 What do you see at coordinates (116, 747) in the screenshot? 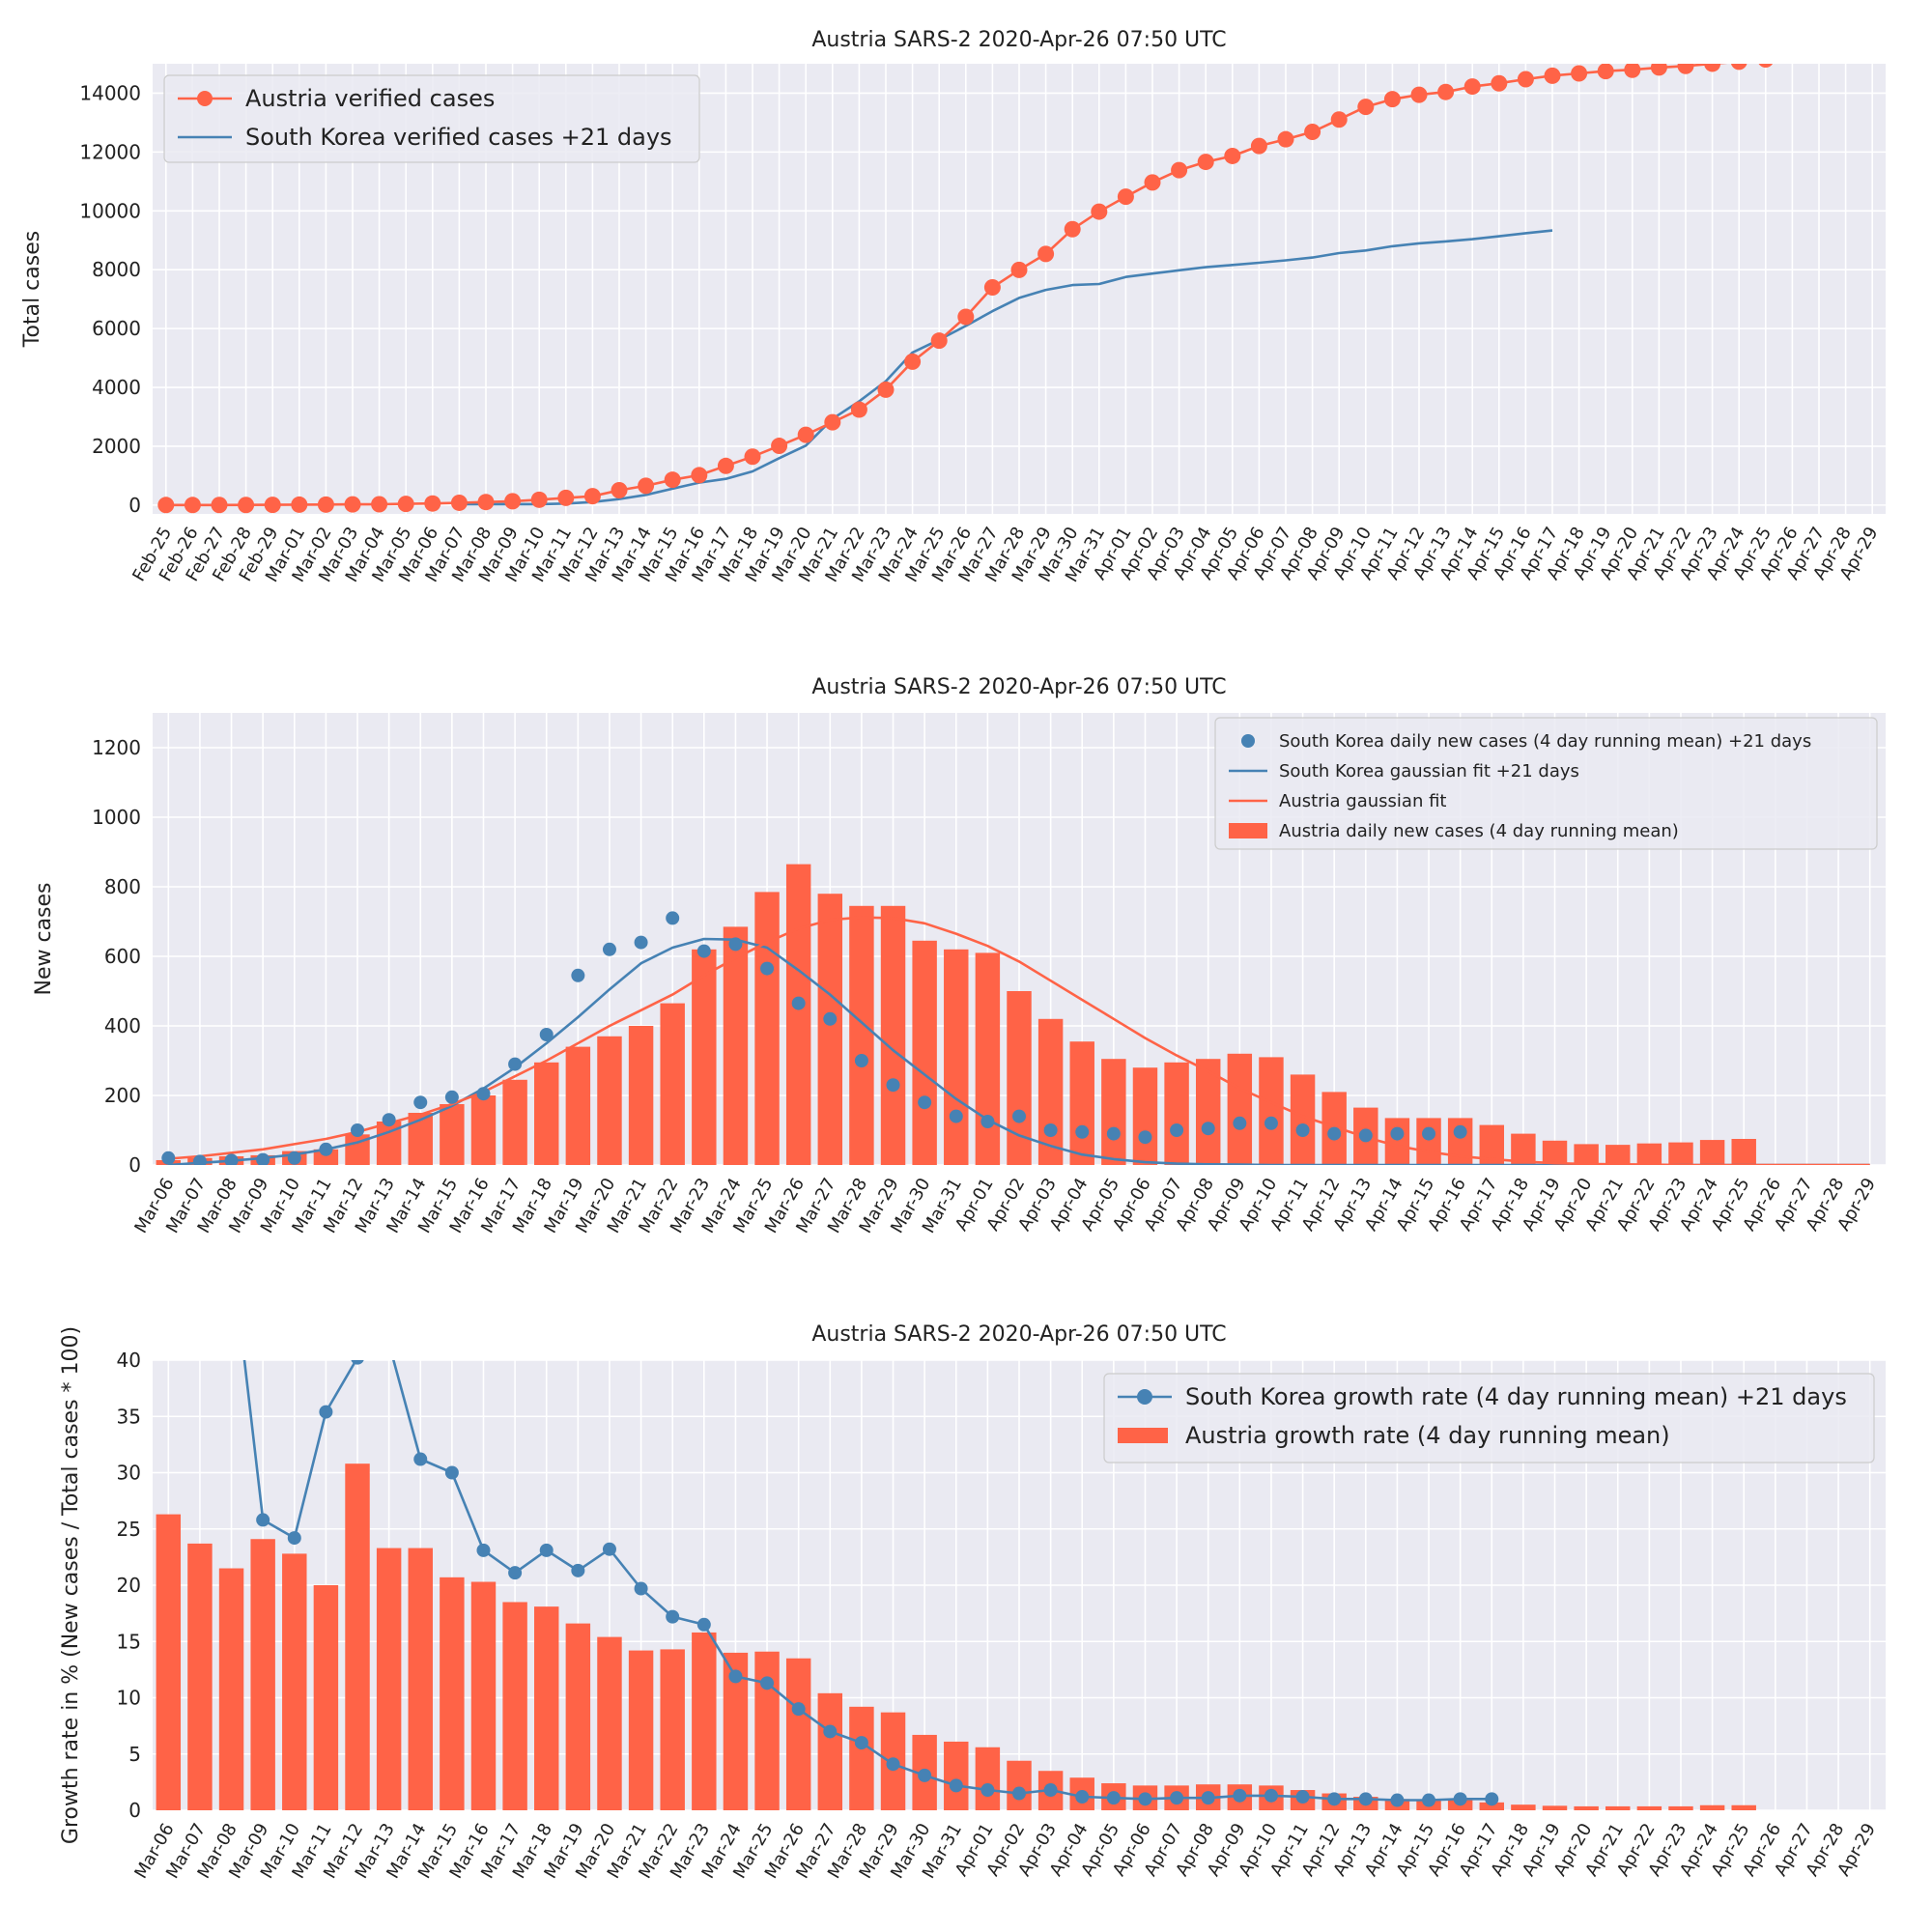
I see `y-tick-label: 1200` at bounding box center [116, 747].